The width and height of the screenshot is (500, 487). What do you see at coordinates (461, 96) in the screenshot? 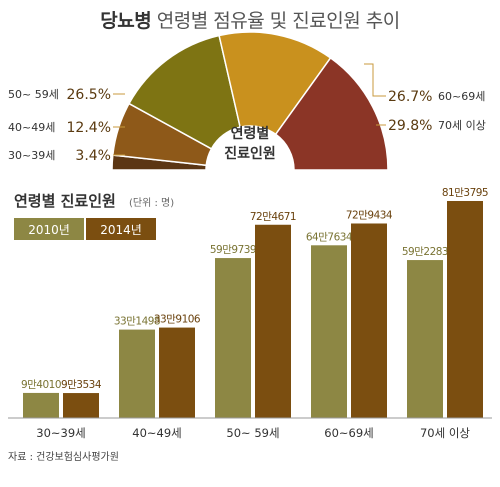
I see `pie-slice-label: 60~69세` at bounding box center [461, 96].